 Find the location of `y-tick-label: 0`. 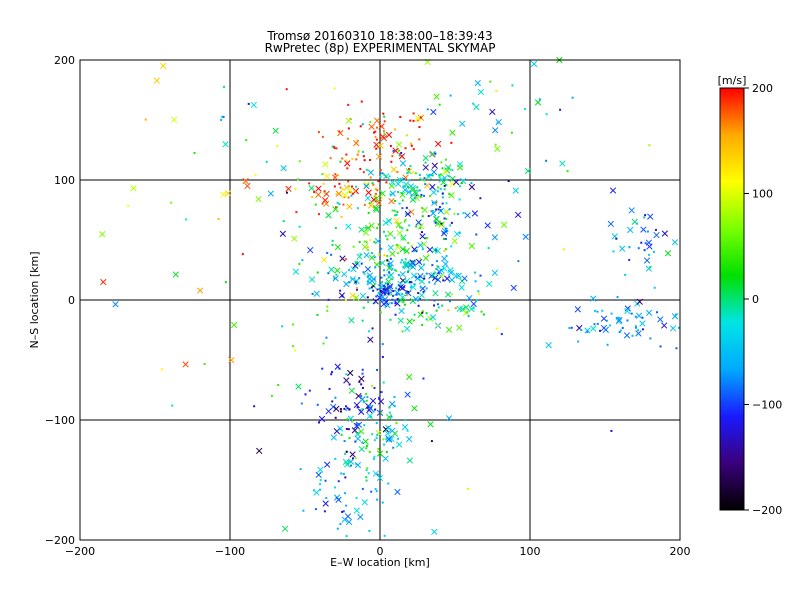

y-tick-label: 0 is located at coordinates (71, 300).